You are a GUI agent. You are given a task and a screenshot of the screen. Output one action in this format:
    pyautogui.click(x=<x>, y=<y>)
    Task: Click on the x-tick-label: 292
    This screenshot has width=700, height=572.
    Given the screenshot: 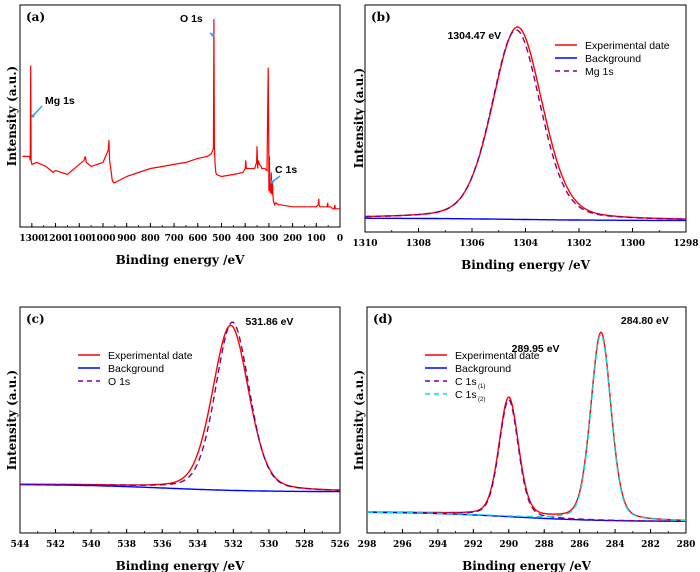 What is the action you would take?
    pyautogui.click(x=473, y=545)
    